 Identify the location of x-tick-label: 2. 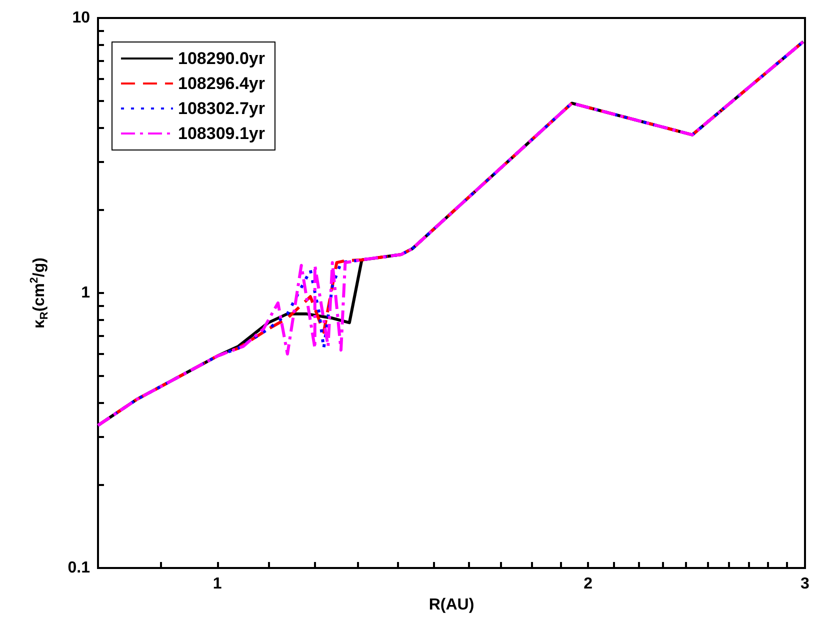
(588, 584).